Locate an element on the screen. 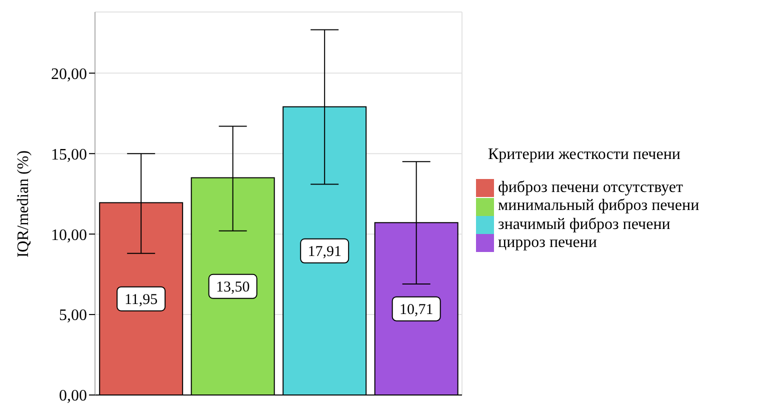 This screenshot has width=762, height=407. data-label: 17,91 is located at coordinates (325, 252).